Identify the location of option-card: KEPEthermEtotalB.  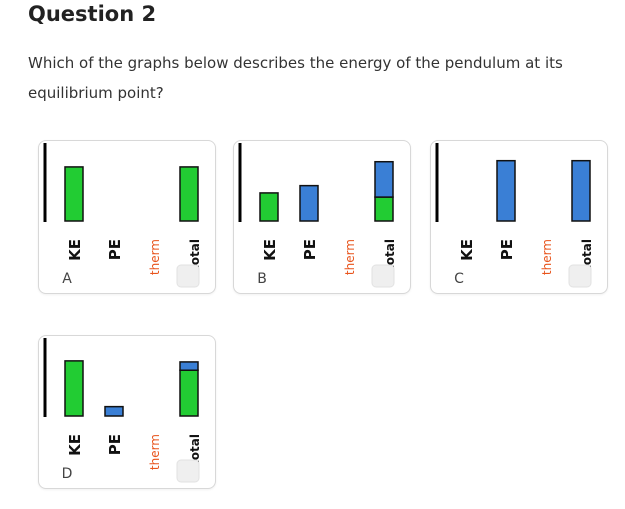
(322, 217).